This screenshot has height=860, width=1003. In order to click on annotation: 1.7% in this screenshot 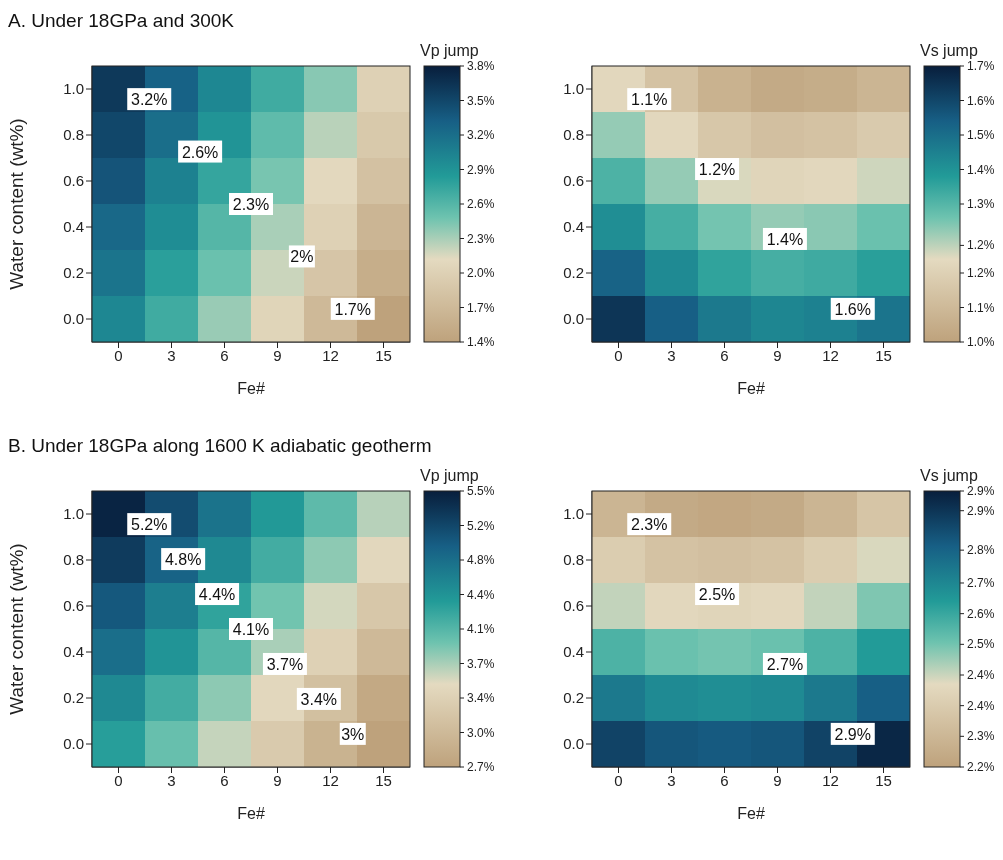, I will do `click(352, 309)`.